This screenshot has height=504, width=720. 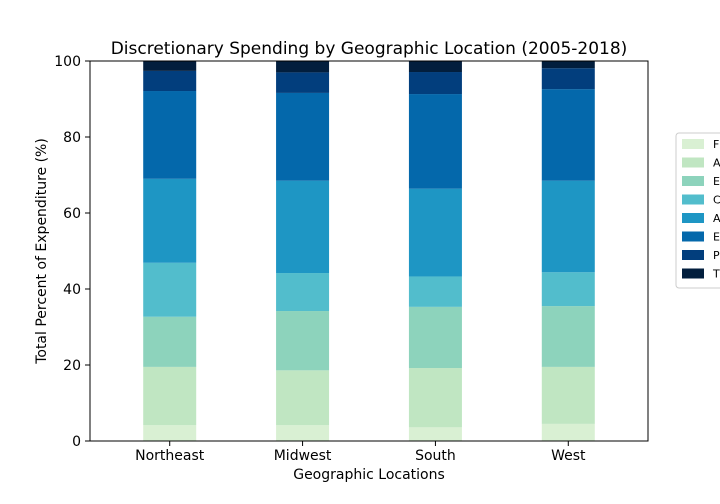 I want to click on x-axis: Northeast Midwest South West, so click(x=360, y=452).